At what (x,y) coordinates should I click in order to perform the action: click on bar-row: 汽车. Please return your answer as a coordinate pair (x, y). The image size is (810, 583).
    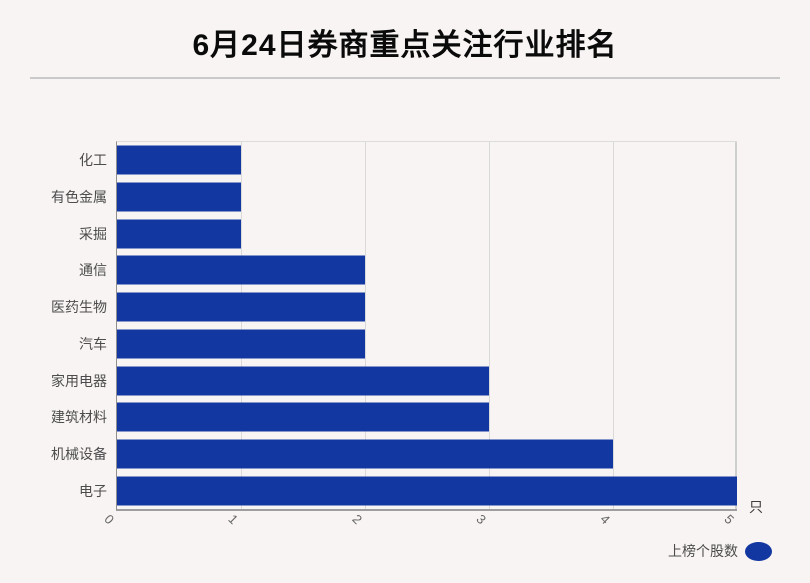
    Looking at the image, I should click on (408, 344).